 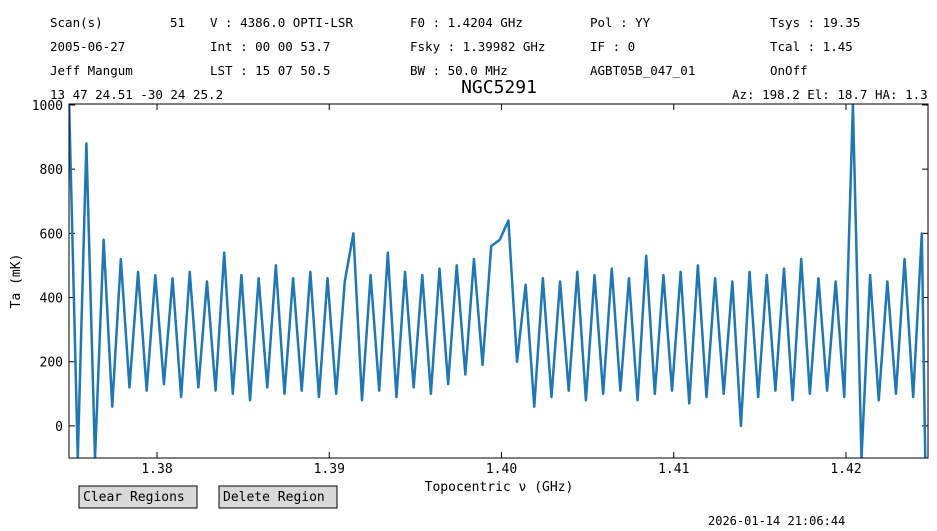 I want to click on header-field: 51, so click(x=177, y=22).